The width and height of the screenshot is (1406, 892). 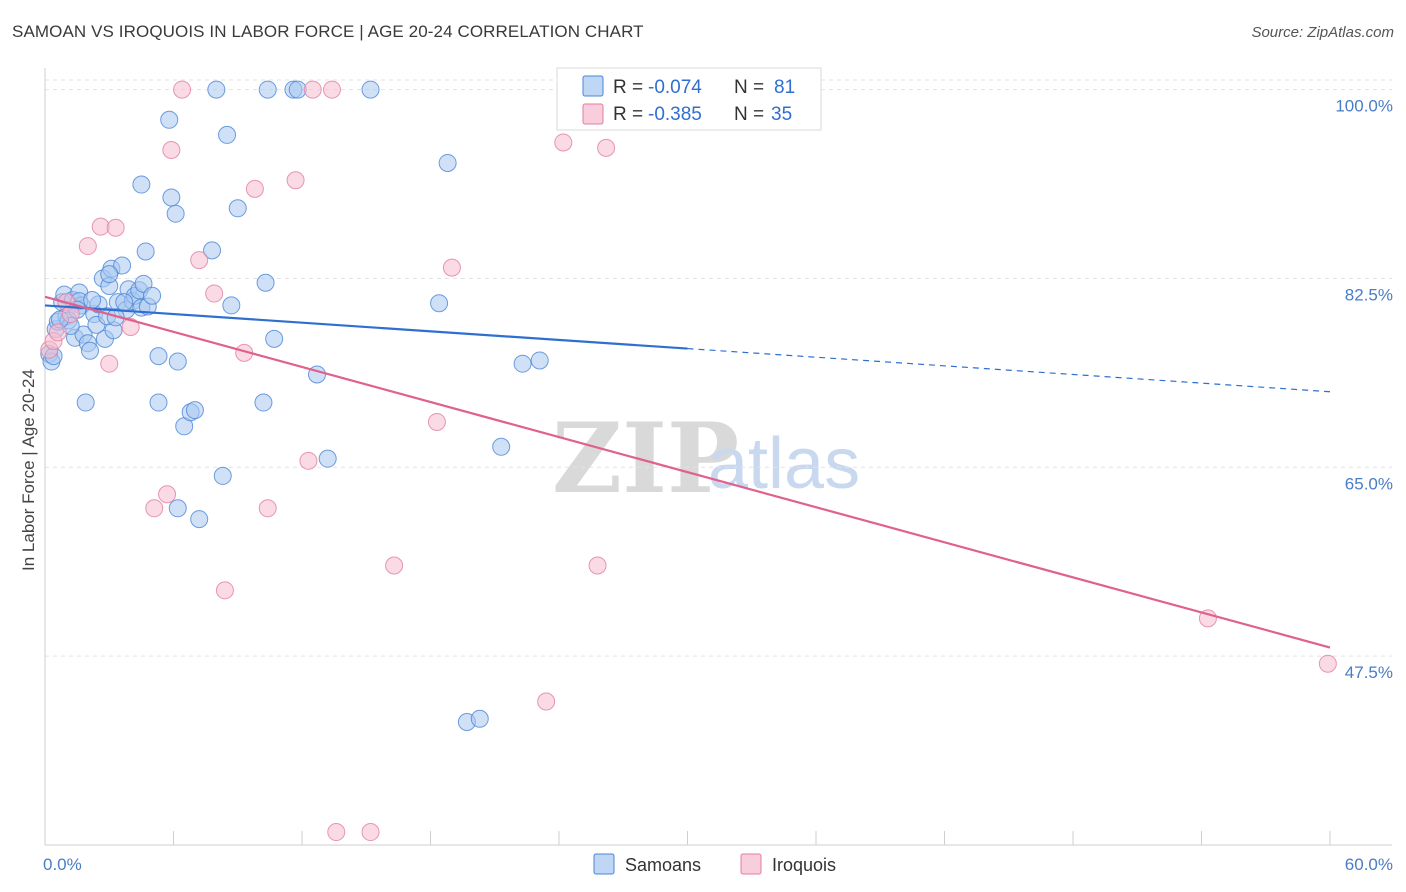 What do you see at coordinates (604, 864) in the screenshot?
I see `bottom-legend-samoans-swatch` at bounding box center [604, 864].